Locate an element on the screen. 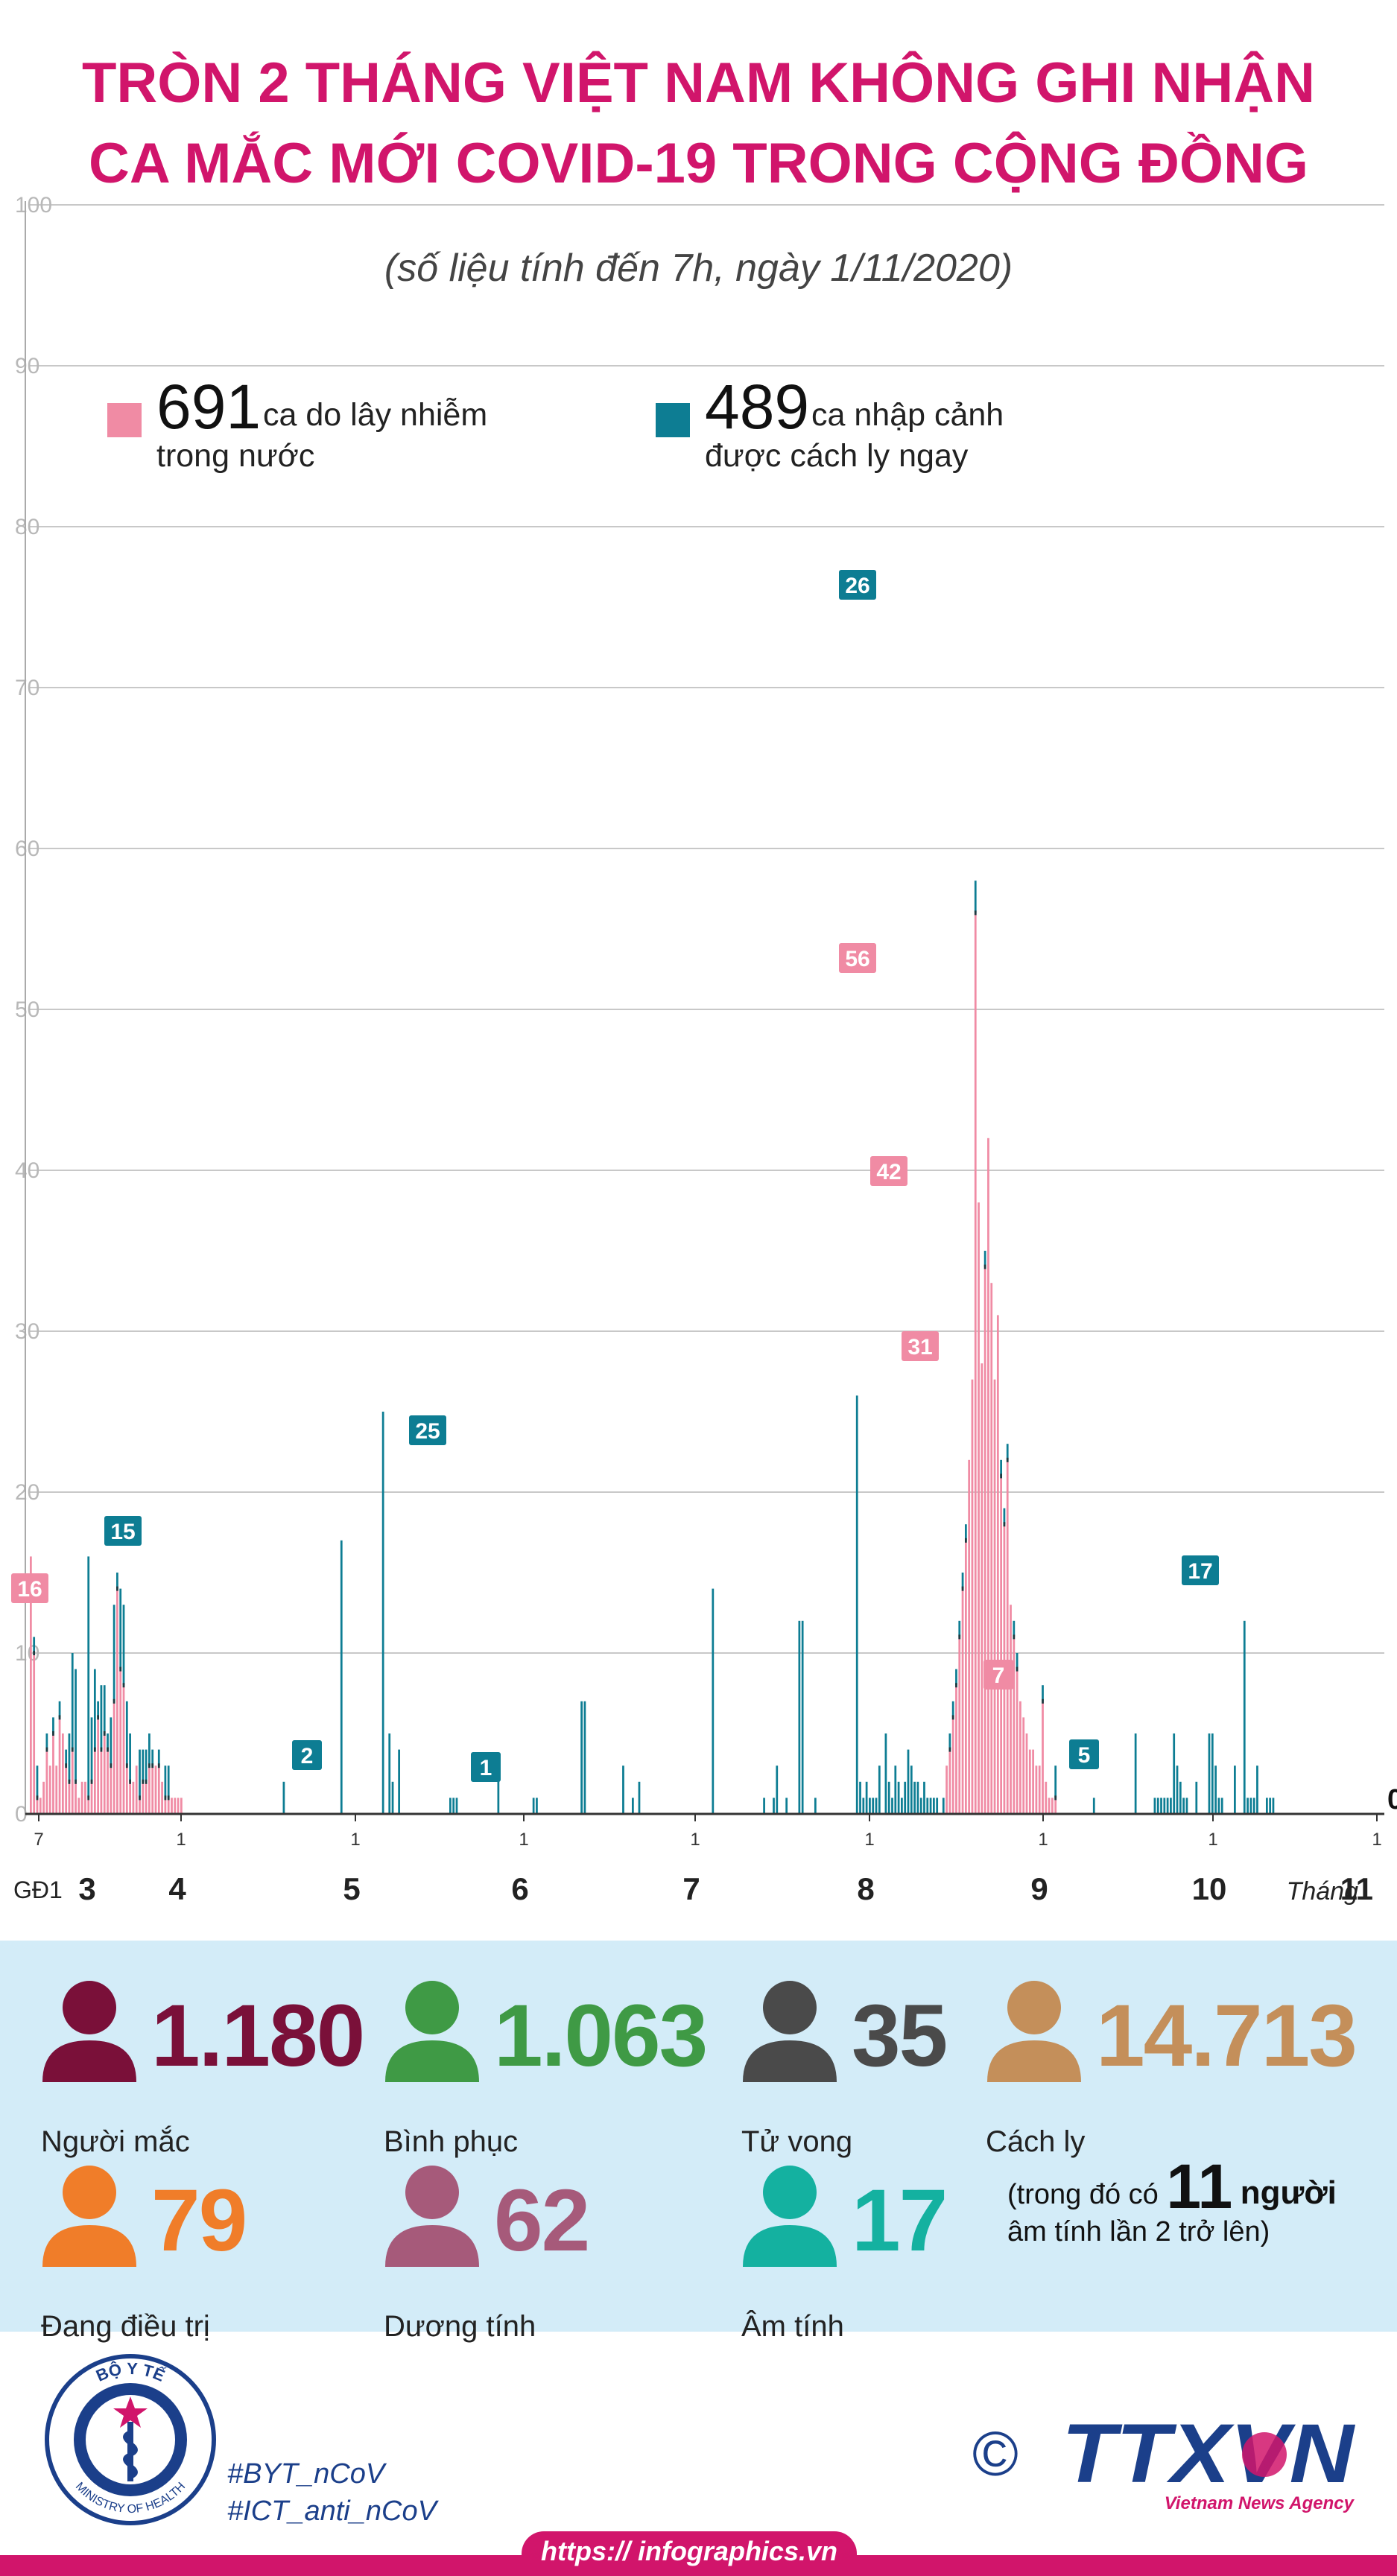 The width and height of the screenshot is (1397, 2576). annotation-label: 16 is located at coordinates (29, 1589).